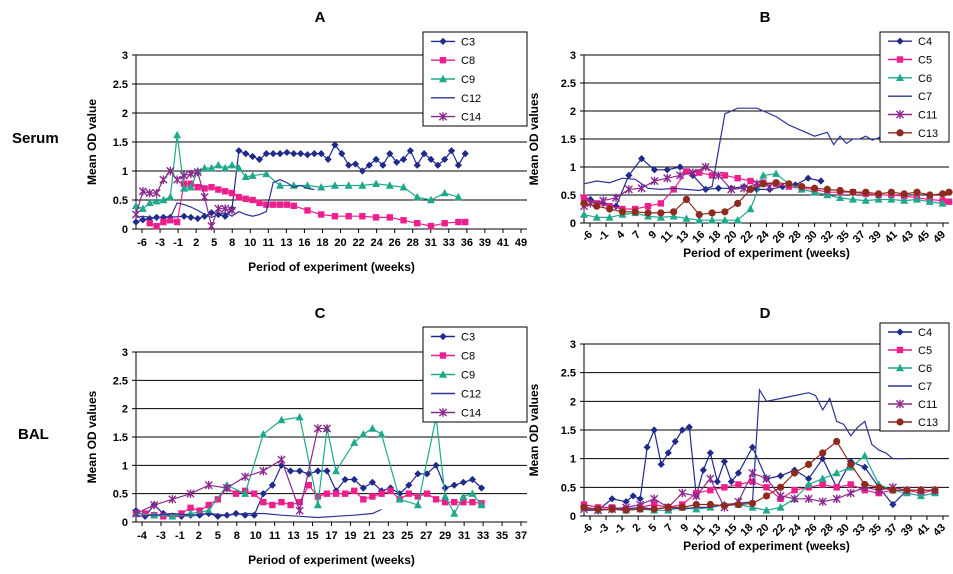  Describe the element at coordinates (468, 61) in the screenshot. I see `legend-label: C8` at that location.